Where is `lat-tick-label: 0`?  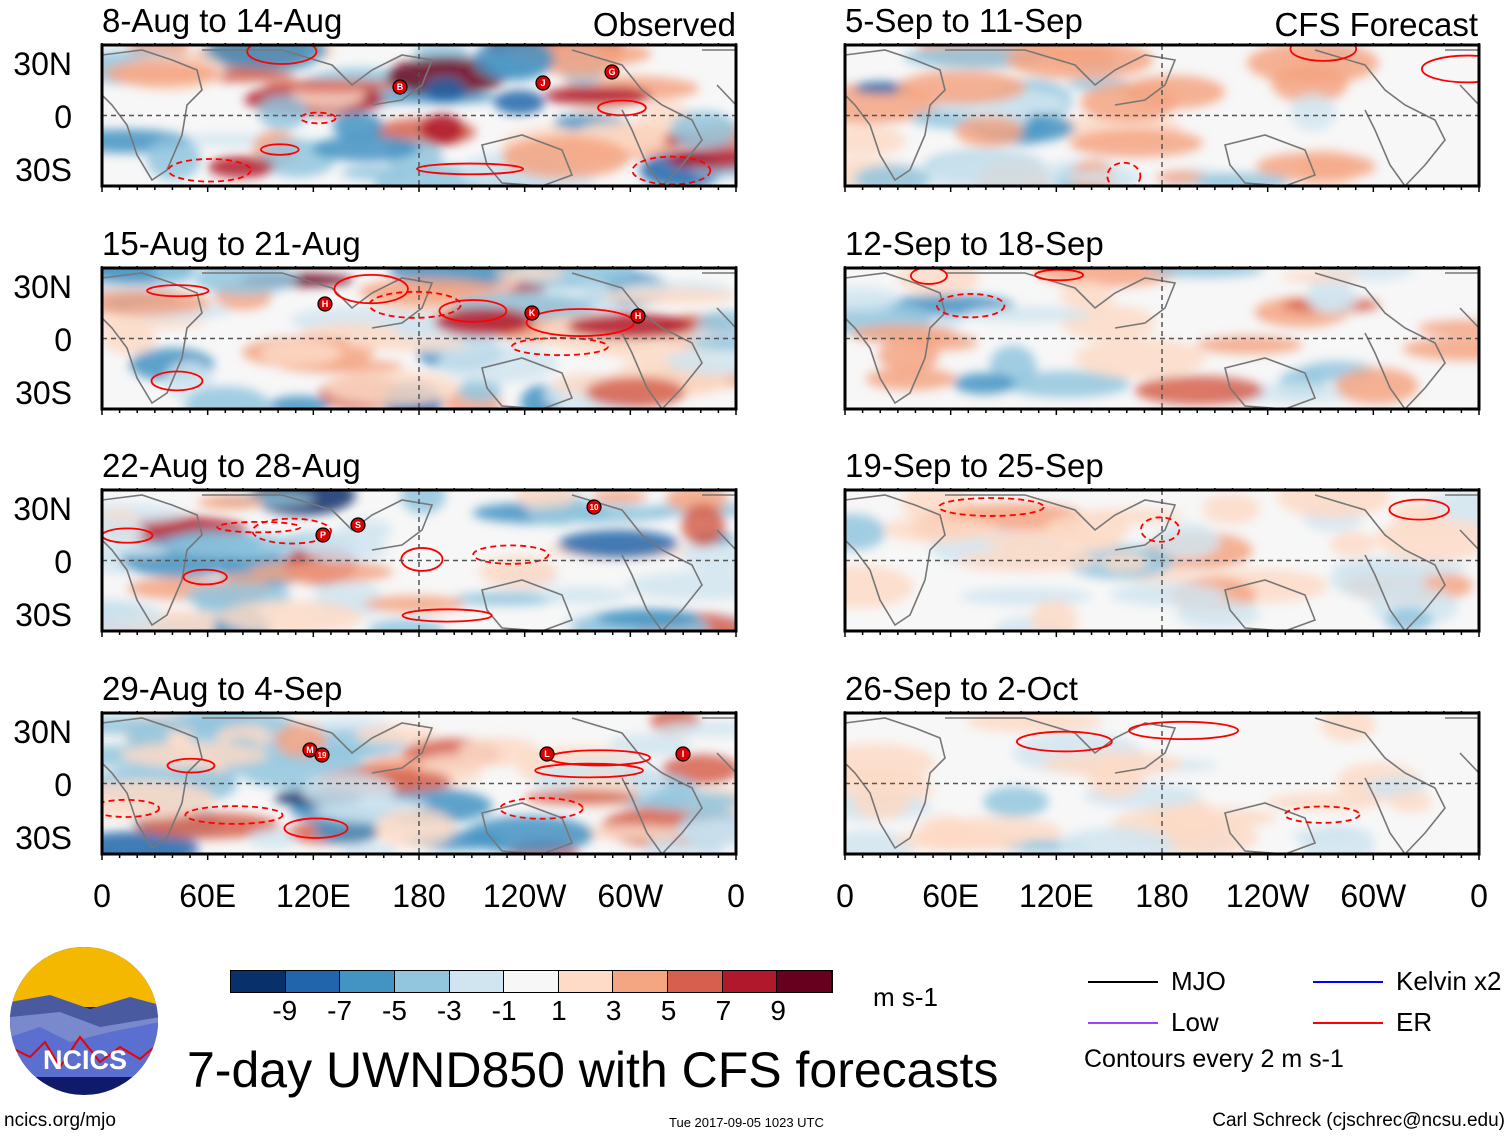
lat-tick-label: 0 is located at coordinates (63, 117).